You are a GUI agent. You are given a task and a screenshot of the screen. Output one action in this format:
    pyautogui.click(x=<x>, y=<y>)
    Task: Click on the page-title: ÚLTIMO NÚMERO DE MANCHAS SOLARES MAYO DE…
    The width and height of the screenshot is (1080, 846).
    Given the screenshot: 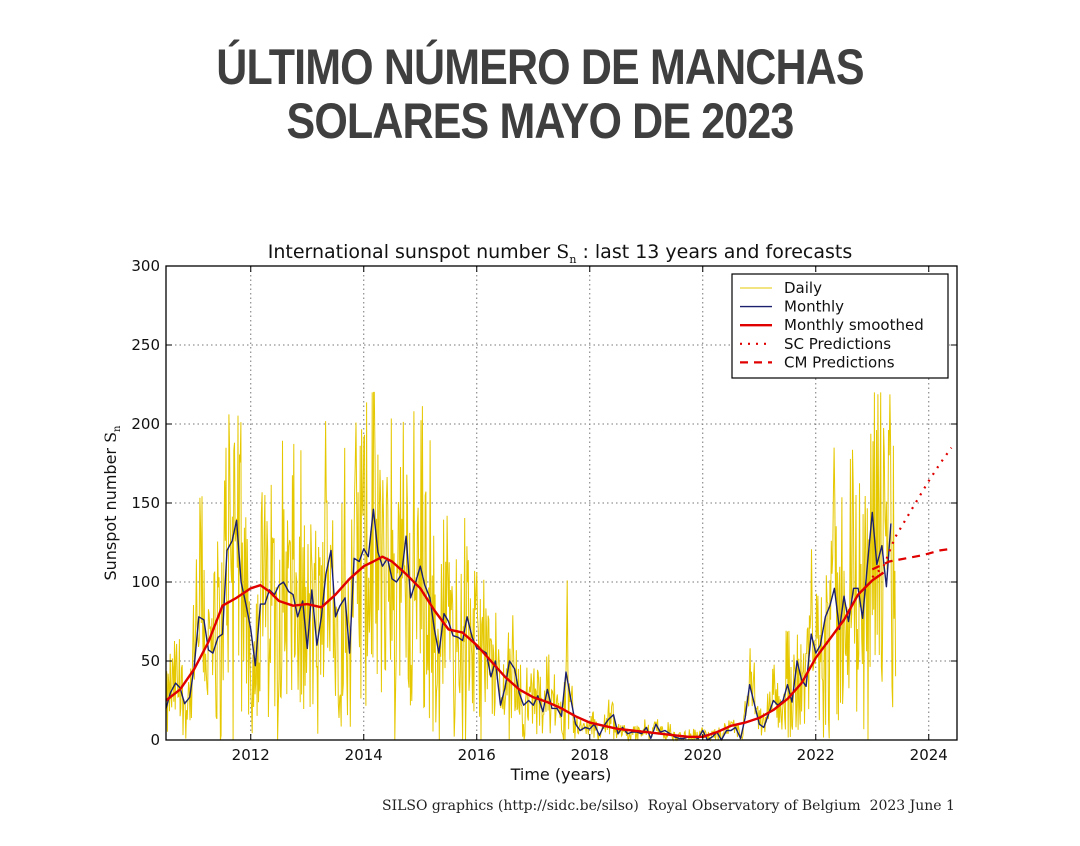 What is the action you would take?
    pyautogui.click(x=540, y=94)
    